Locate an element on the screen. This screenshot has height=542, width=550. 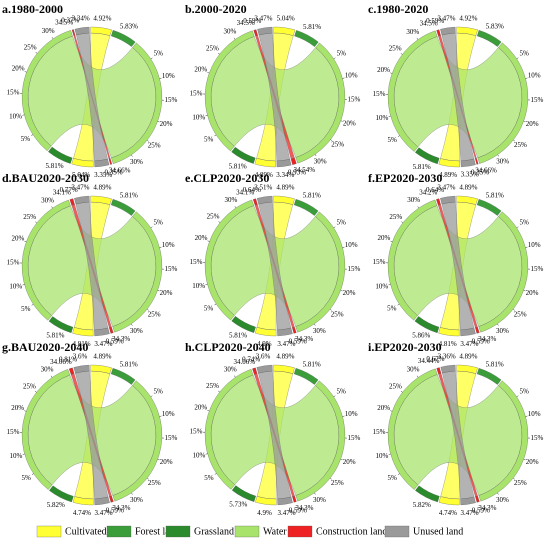
legend-label: Construction land is located at coordinates (351, 531).